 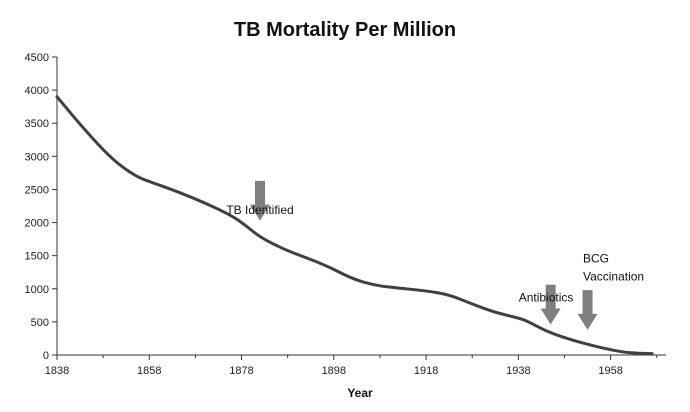 What do you see at coordinates (334, 371) in the screenshot?
I see `x-axis-tick-label: 1898` at bounding box center [334, 371].